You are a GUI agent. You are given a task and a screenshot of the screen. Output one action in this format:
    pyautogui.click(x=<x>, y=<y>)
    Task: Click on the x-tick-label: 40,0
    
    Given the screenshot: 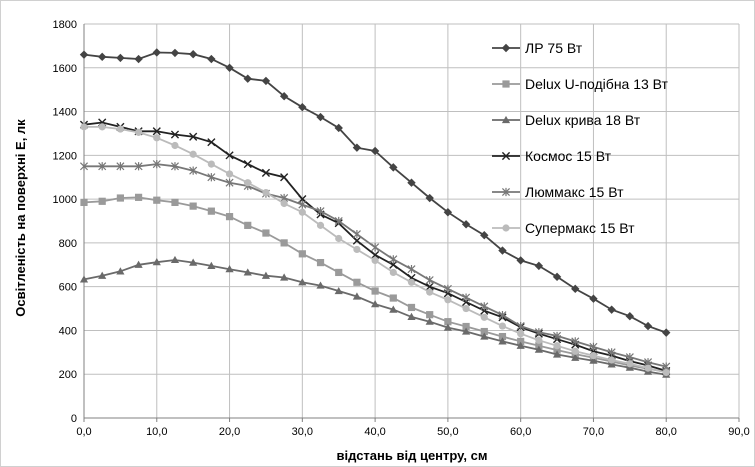 What is the action you would take?
    pyautogui.click(x=374, y=432)
    